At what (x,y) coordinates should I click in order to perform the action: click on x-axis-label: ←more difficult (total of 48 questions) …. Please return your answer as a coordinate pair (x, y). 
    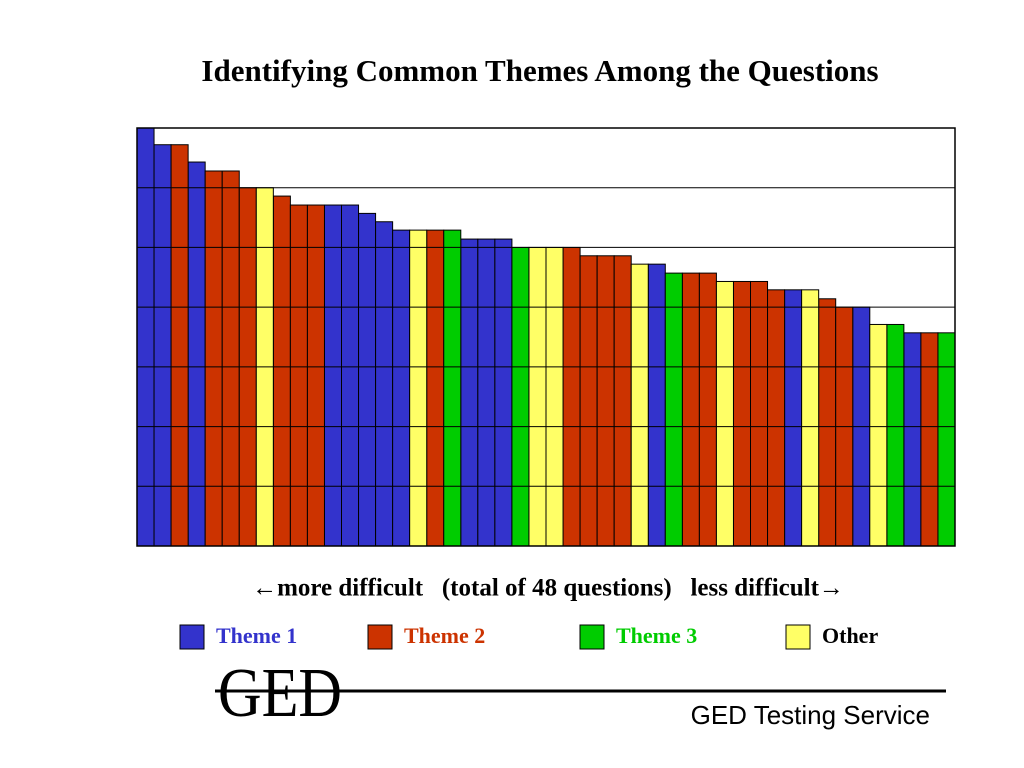
    Looking at the image, I should click on (548, 588).